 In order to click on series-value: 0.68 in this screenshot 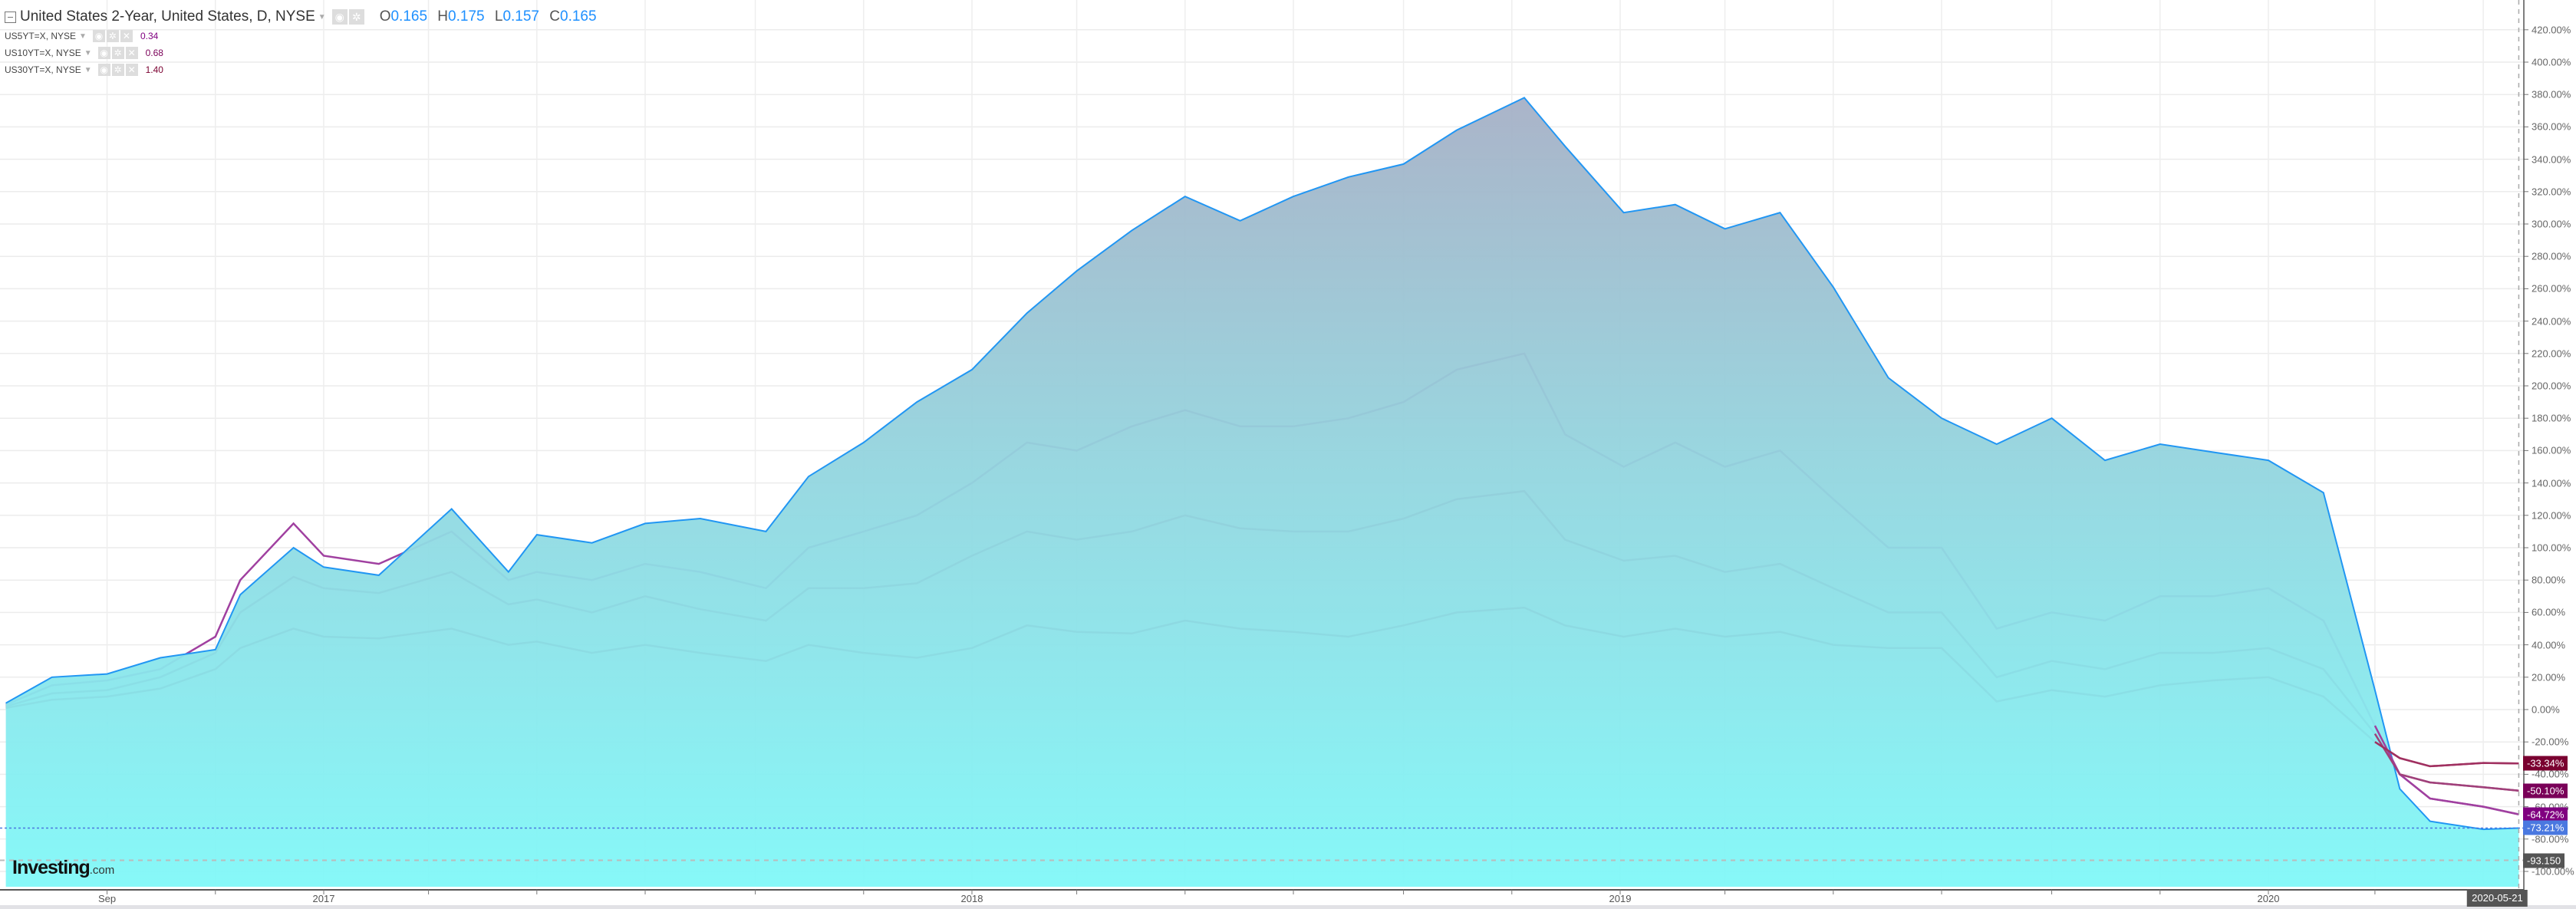, I will do `click(154, 53)`.